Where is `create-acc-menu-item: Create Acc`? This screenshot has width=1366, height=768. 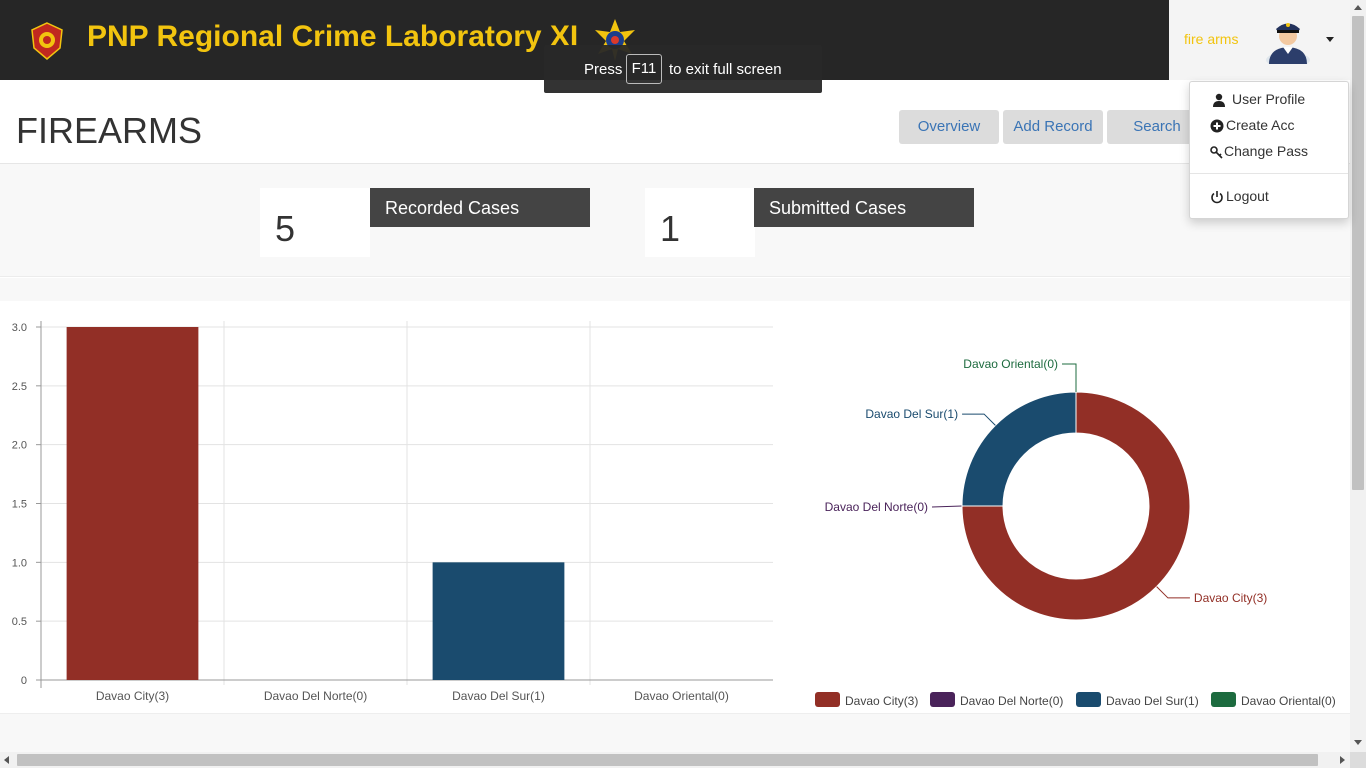 create-acc-menu-item: Create Acc is located at coordinates (1269, 126).